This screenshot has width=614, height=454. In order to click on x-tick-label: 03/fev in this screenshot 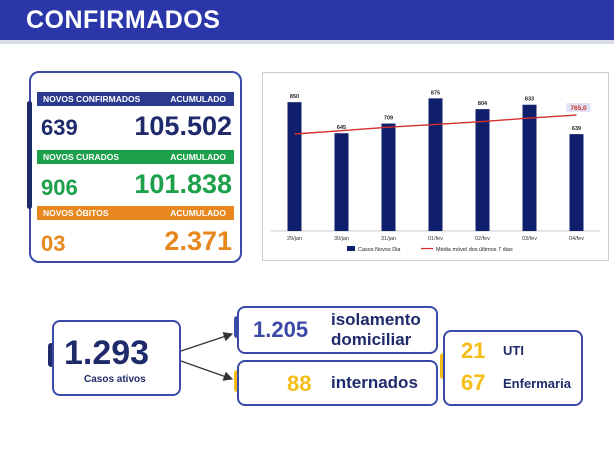, I will do `click(529, 239)`.